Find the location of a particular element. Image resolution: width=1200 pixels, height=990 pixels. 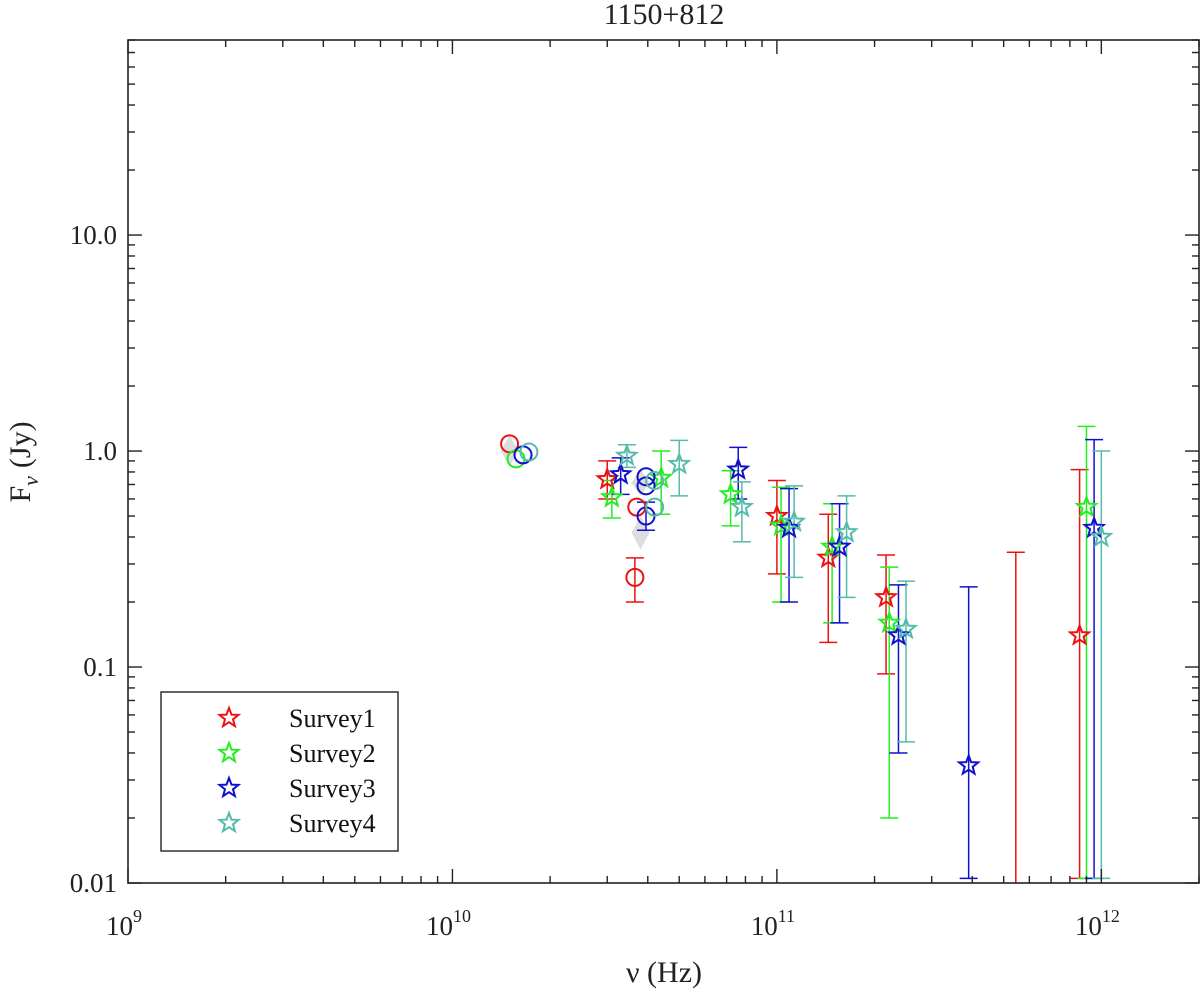

x-tick-label: 1012 is located at coordinates (1097, 923).